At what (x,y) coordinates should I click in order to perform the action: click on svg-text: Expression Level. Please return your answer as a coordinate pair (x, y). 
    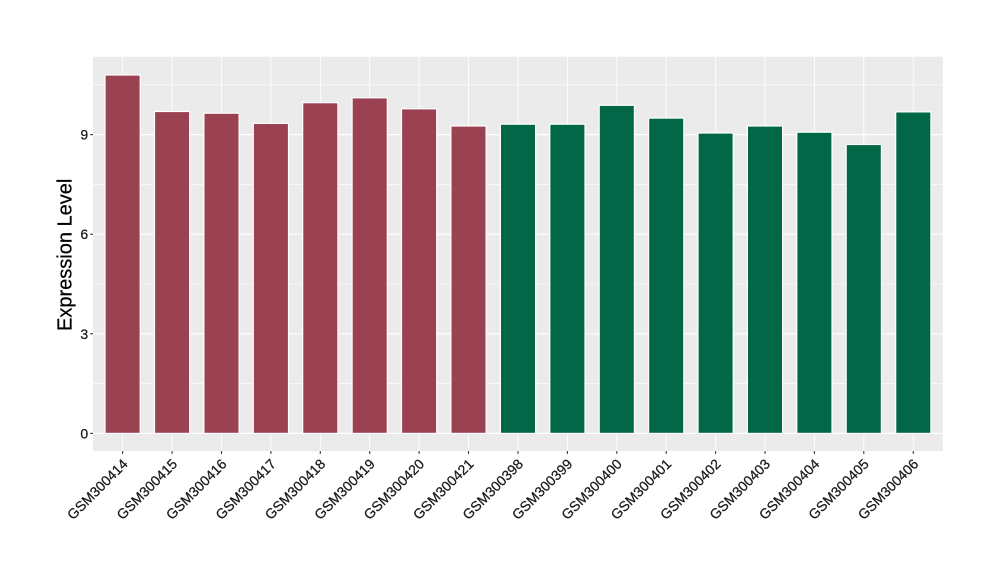
    Looking at the image, I should click on (66, 255).